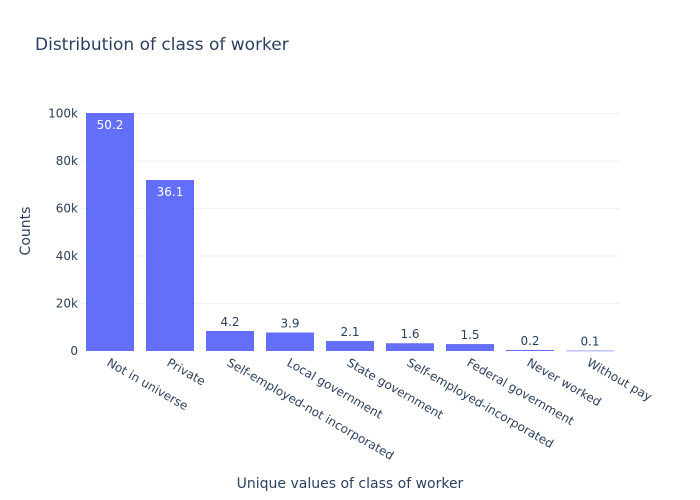 The width and height of the screenshot is (700, 500). I want to click on bar-data-label: 4.2, so click(229, 322).